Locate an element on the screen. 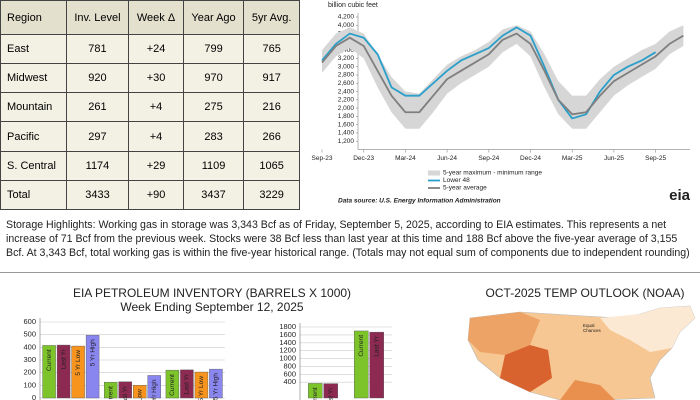 This screenshot has height=400, width=700. y-tick-label: 0 is located at coordinates (34, 396).